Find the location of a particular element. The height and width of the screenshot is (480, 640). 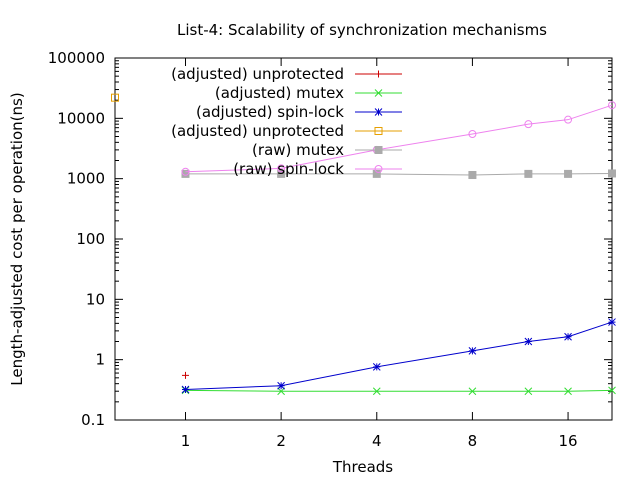

x-tick-label: 4 is located at coordinates (377, 441).